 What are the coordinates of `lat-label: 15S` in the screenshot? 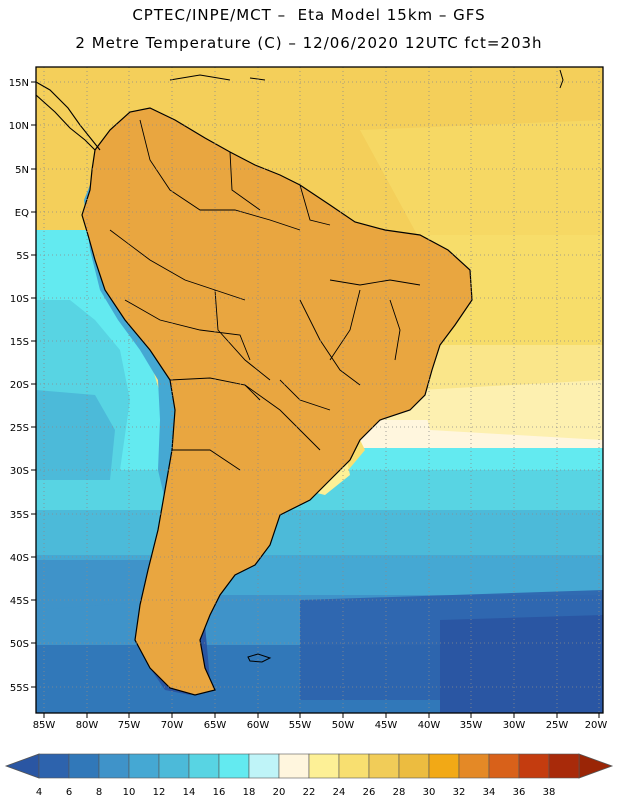 It's located at (19, 342).